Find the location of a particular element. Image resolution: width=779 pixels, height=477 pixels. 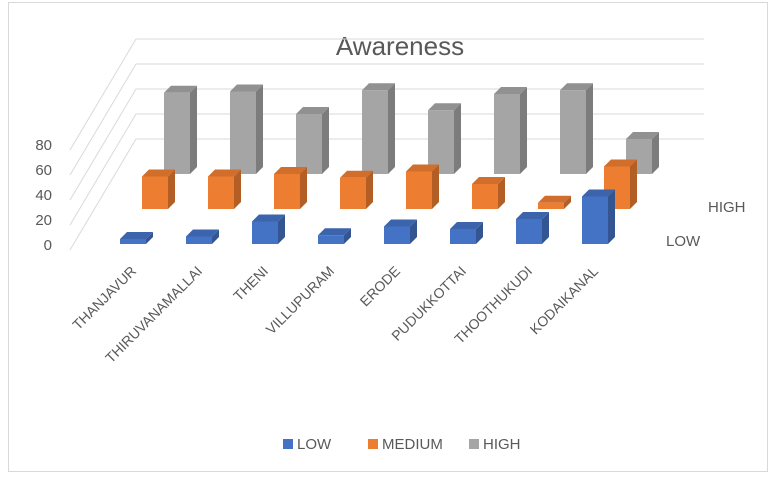

legend-label: HIGH is located at coordinates (502, 444).